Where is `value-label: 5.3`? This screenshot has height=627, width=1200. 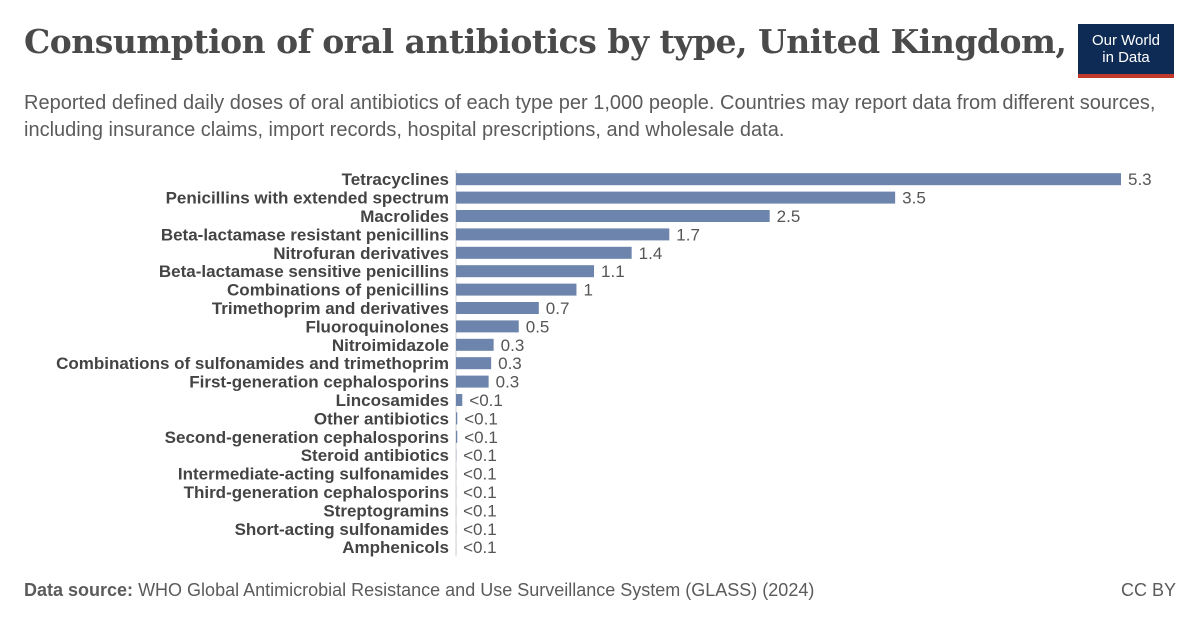 value-label: 5.3 is located at coordinates (1140, 179).